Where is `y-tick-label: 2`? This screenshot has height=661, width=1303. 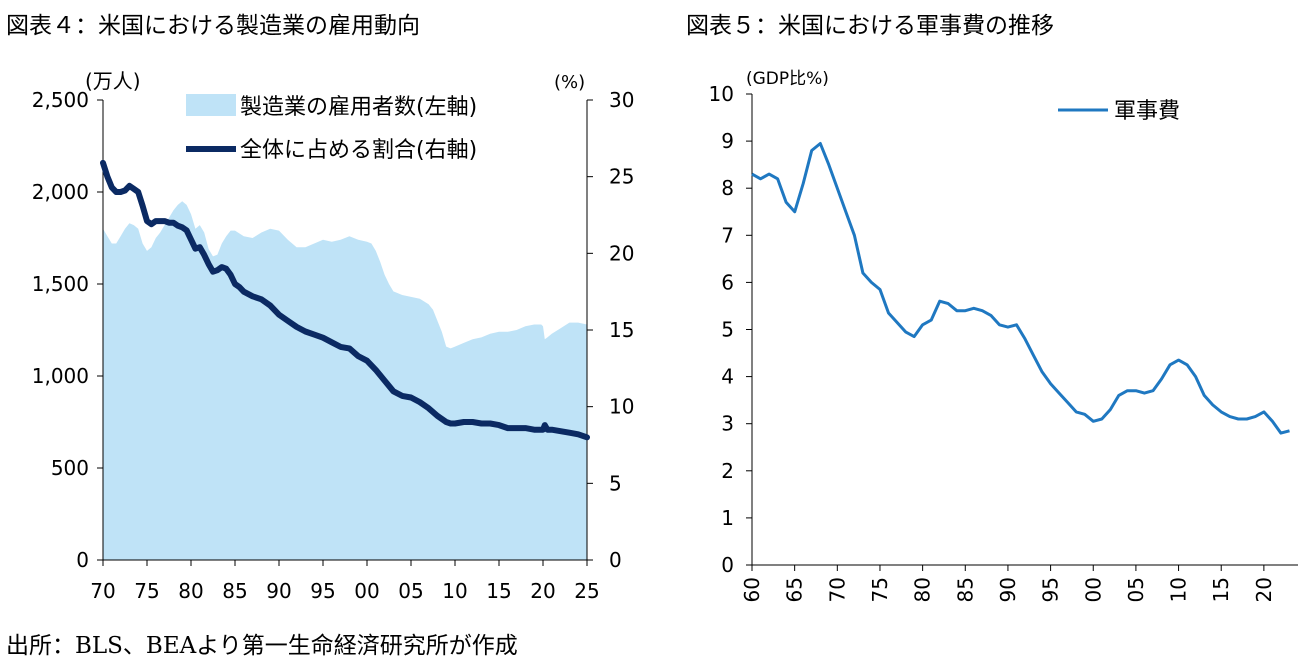 y-tick-label: 2 is located at coordinates (727, 471).